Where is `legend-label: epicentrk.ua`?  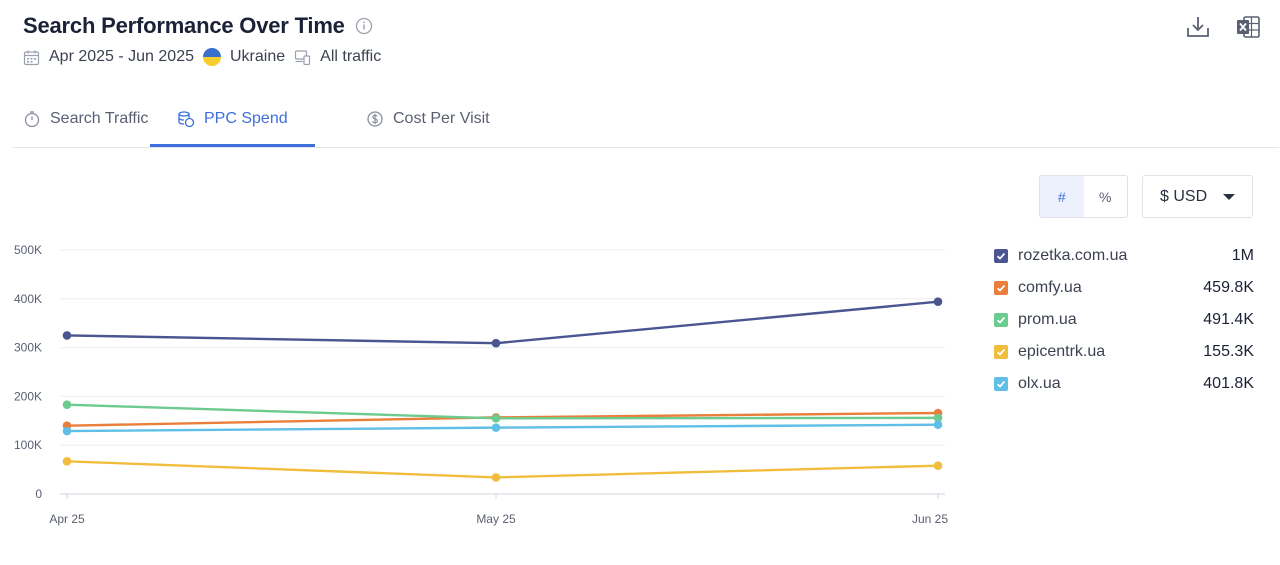 legend-label: epicentrk.ua is located at coordinates (1062, 351).